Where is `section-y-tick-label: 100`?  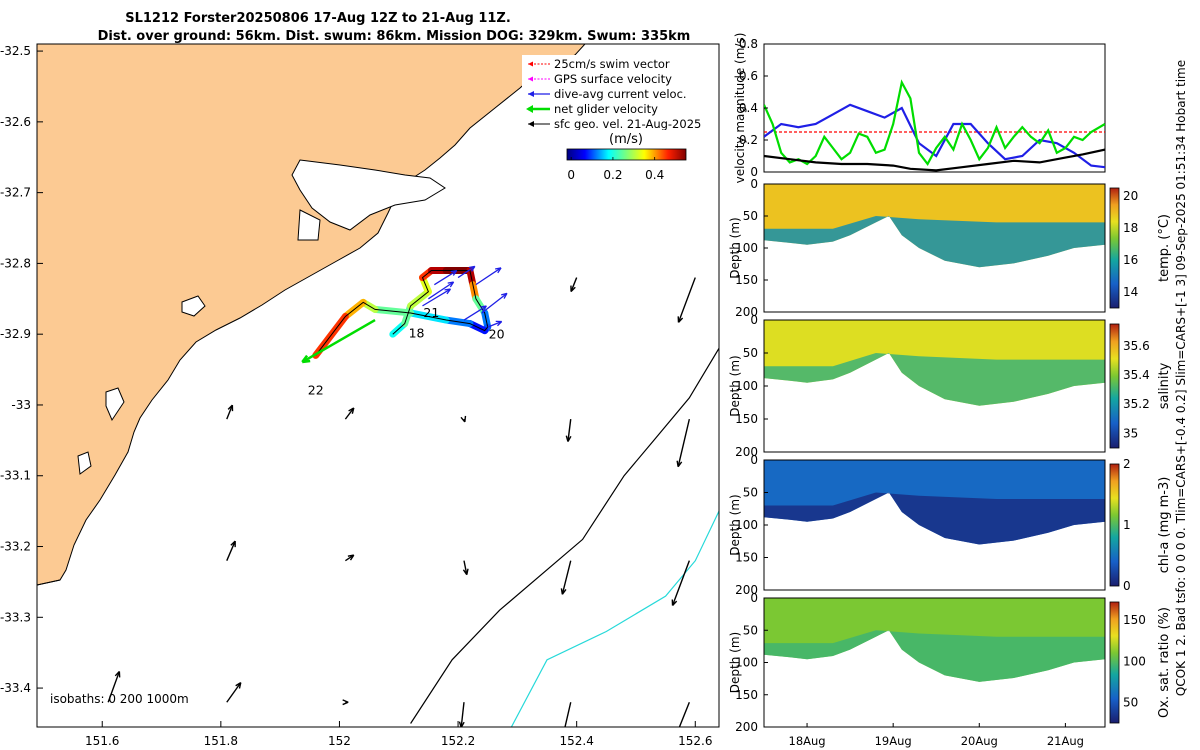 section-y-tick-label: 100 is located at coordinates (746, 386).